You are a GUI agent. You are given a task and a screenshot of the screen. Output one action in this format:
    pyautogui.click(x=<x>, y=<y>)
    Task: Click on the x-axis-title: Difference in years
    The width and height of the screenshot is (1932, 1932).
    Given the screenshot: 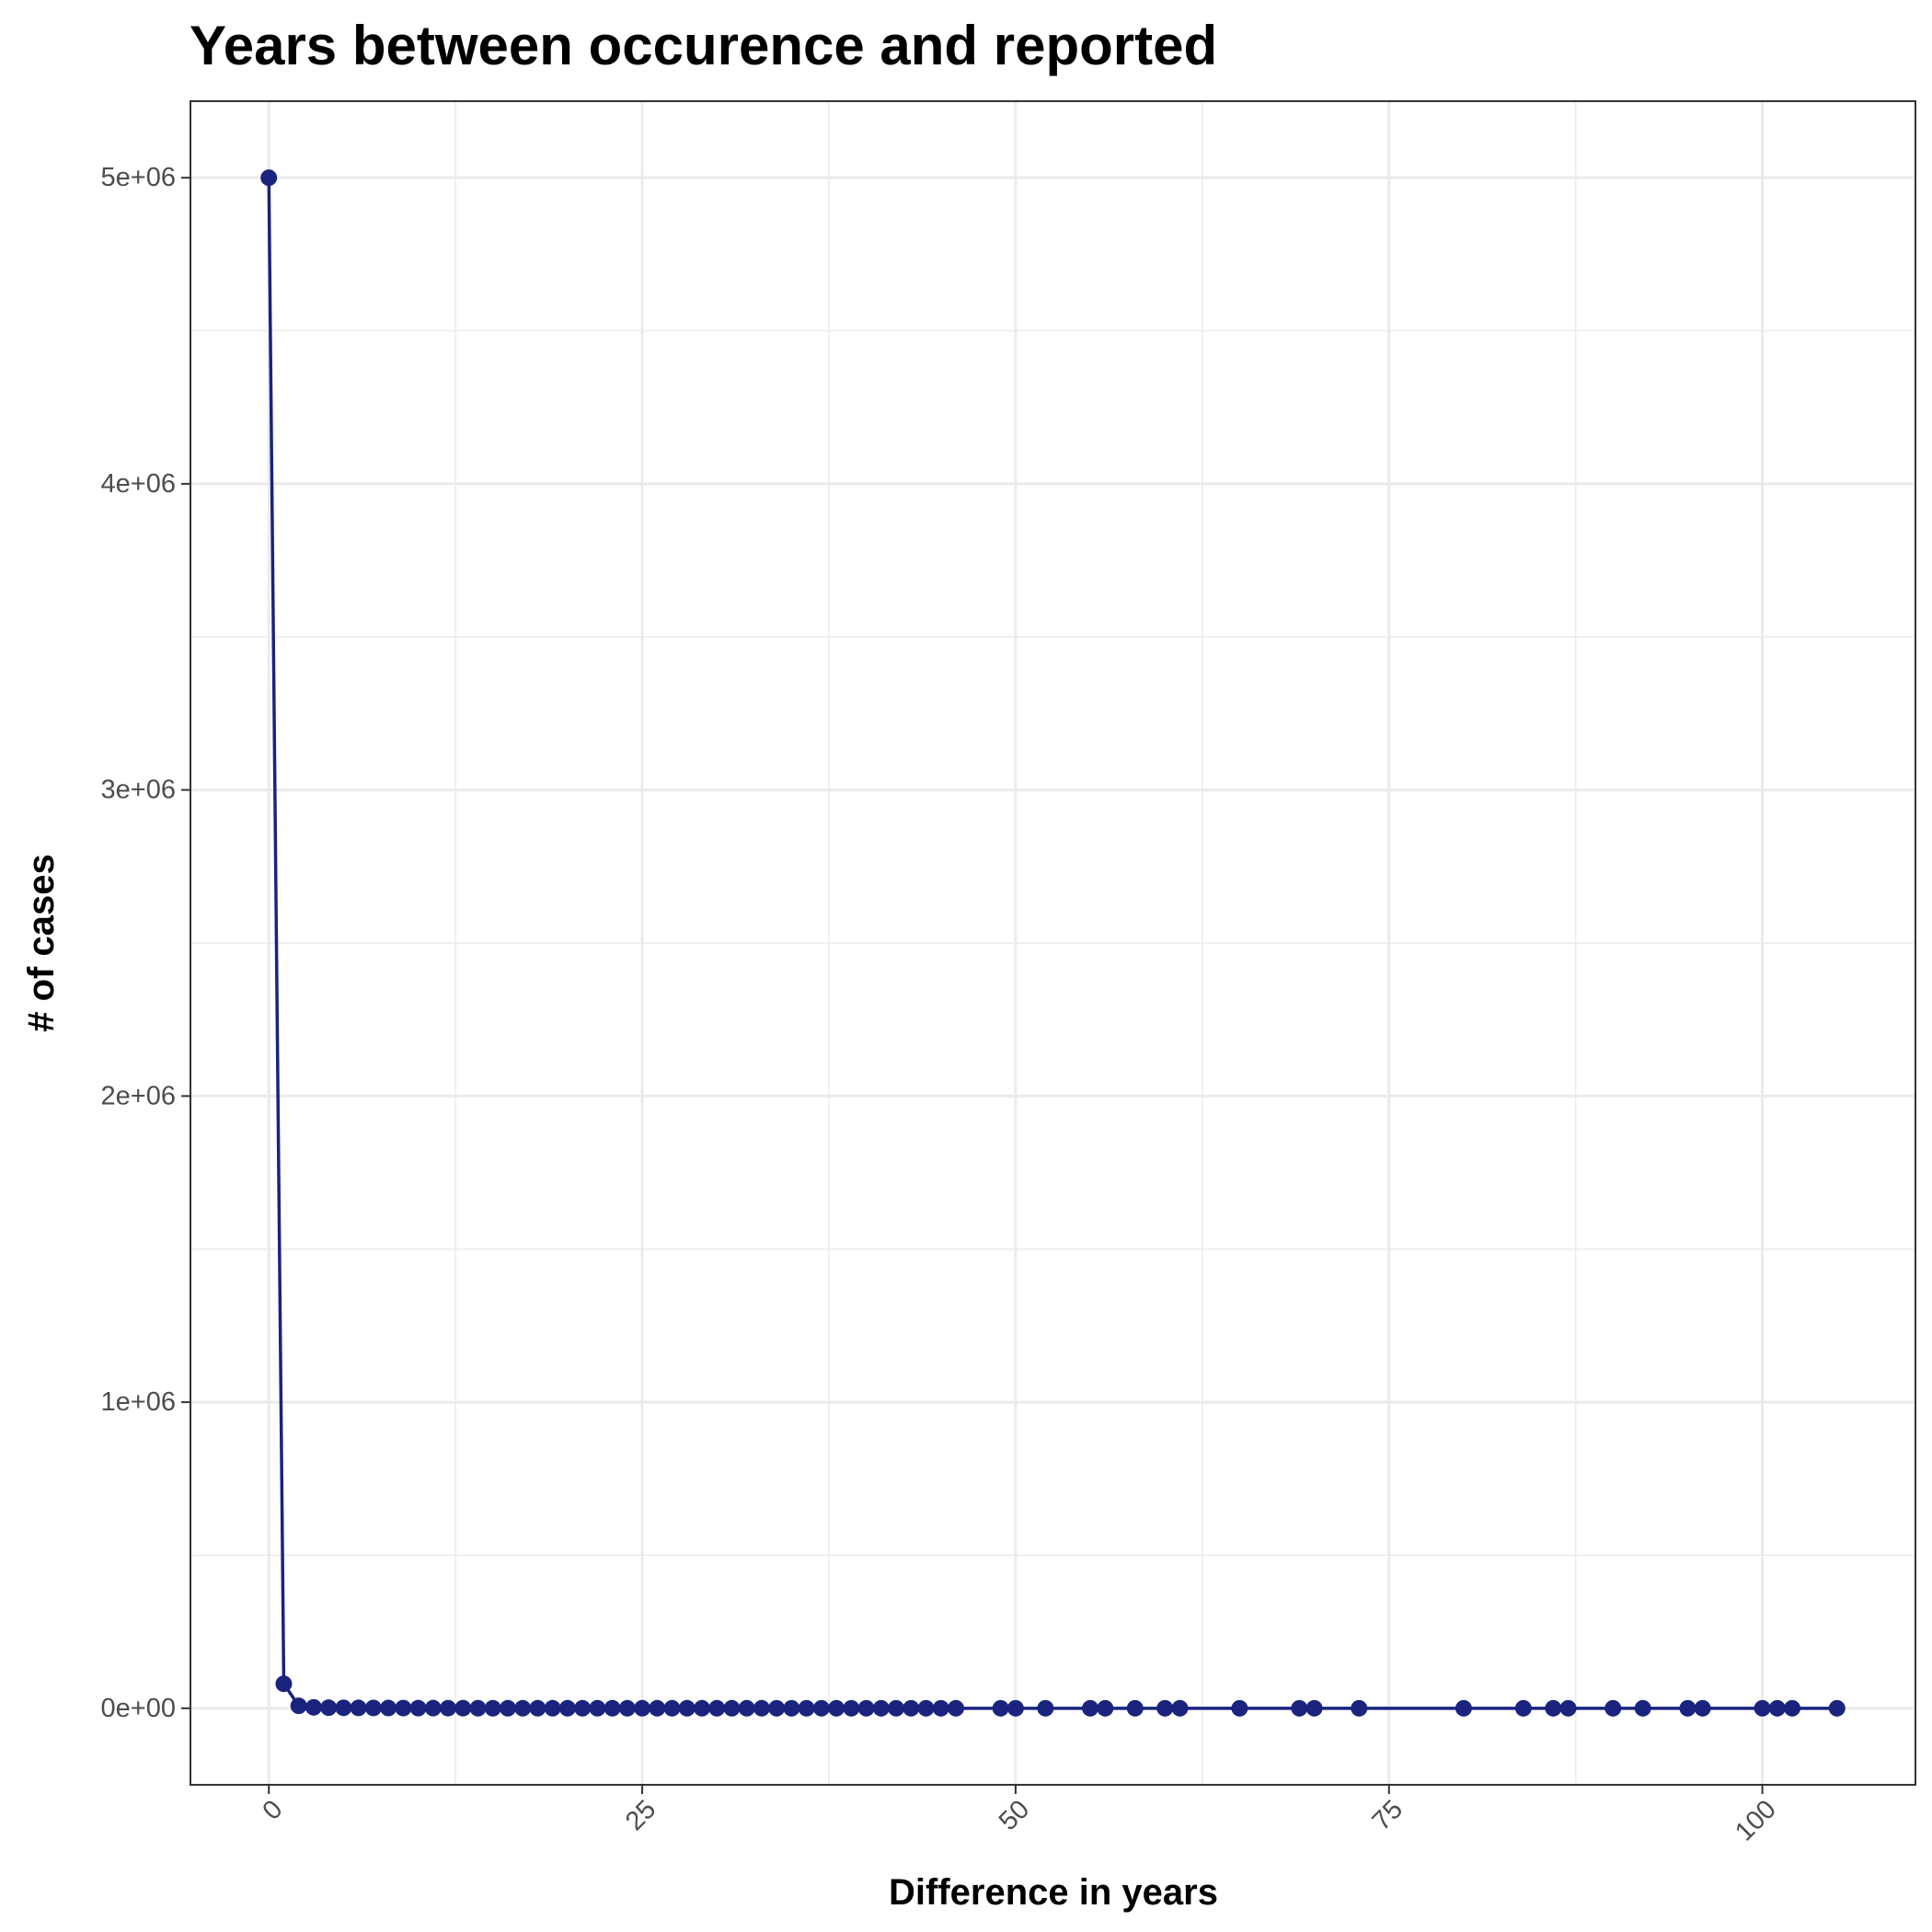 What is the action you would take?
    pyautogui.click(x=1053, y=1892)
    